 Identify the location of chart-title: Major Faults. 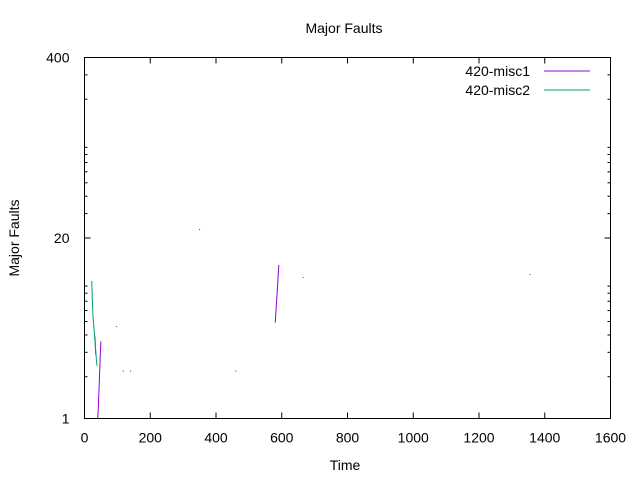
(343, 28).